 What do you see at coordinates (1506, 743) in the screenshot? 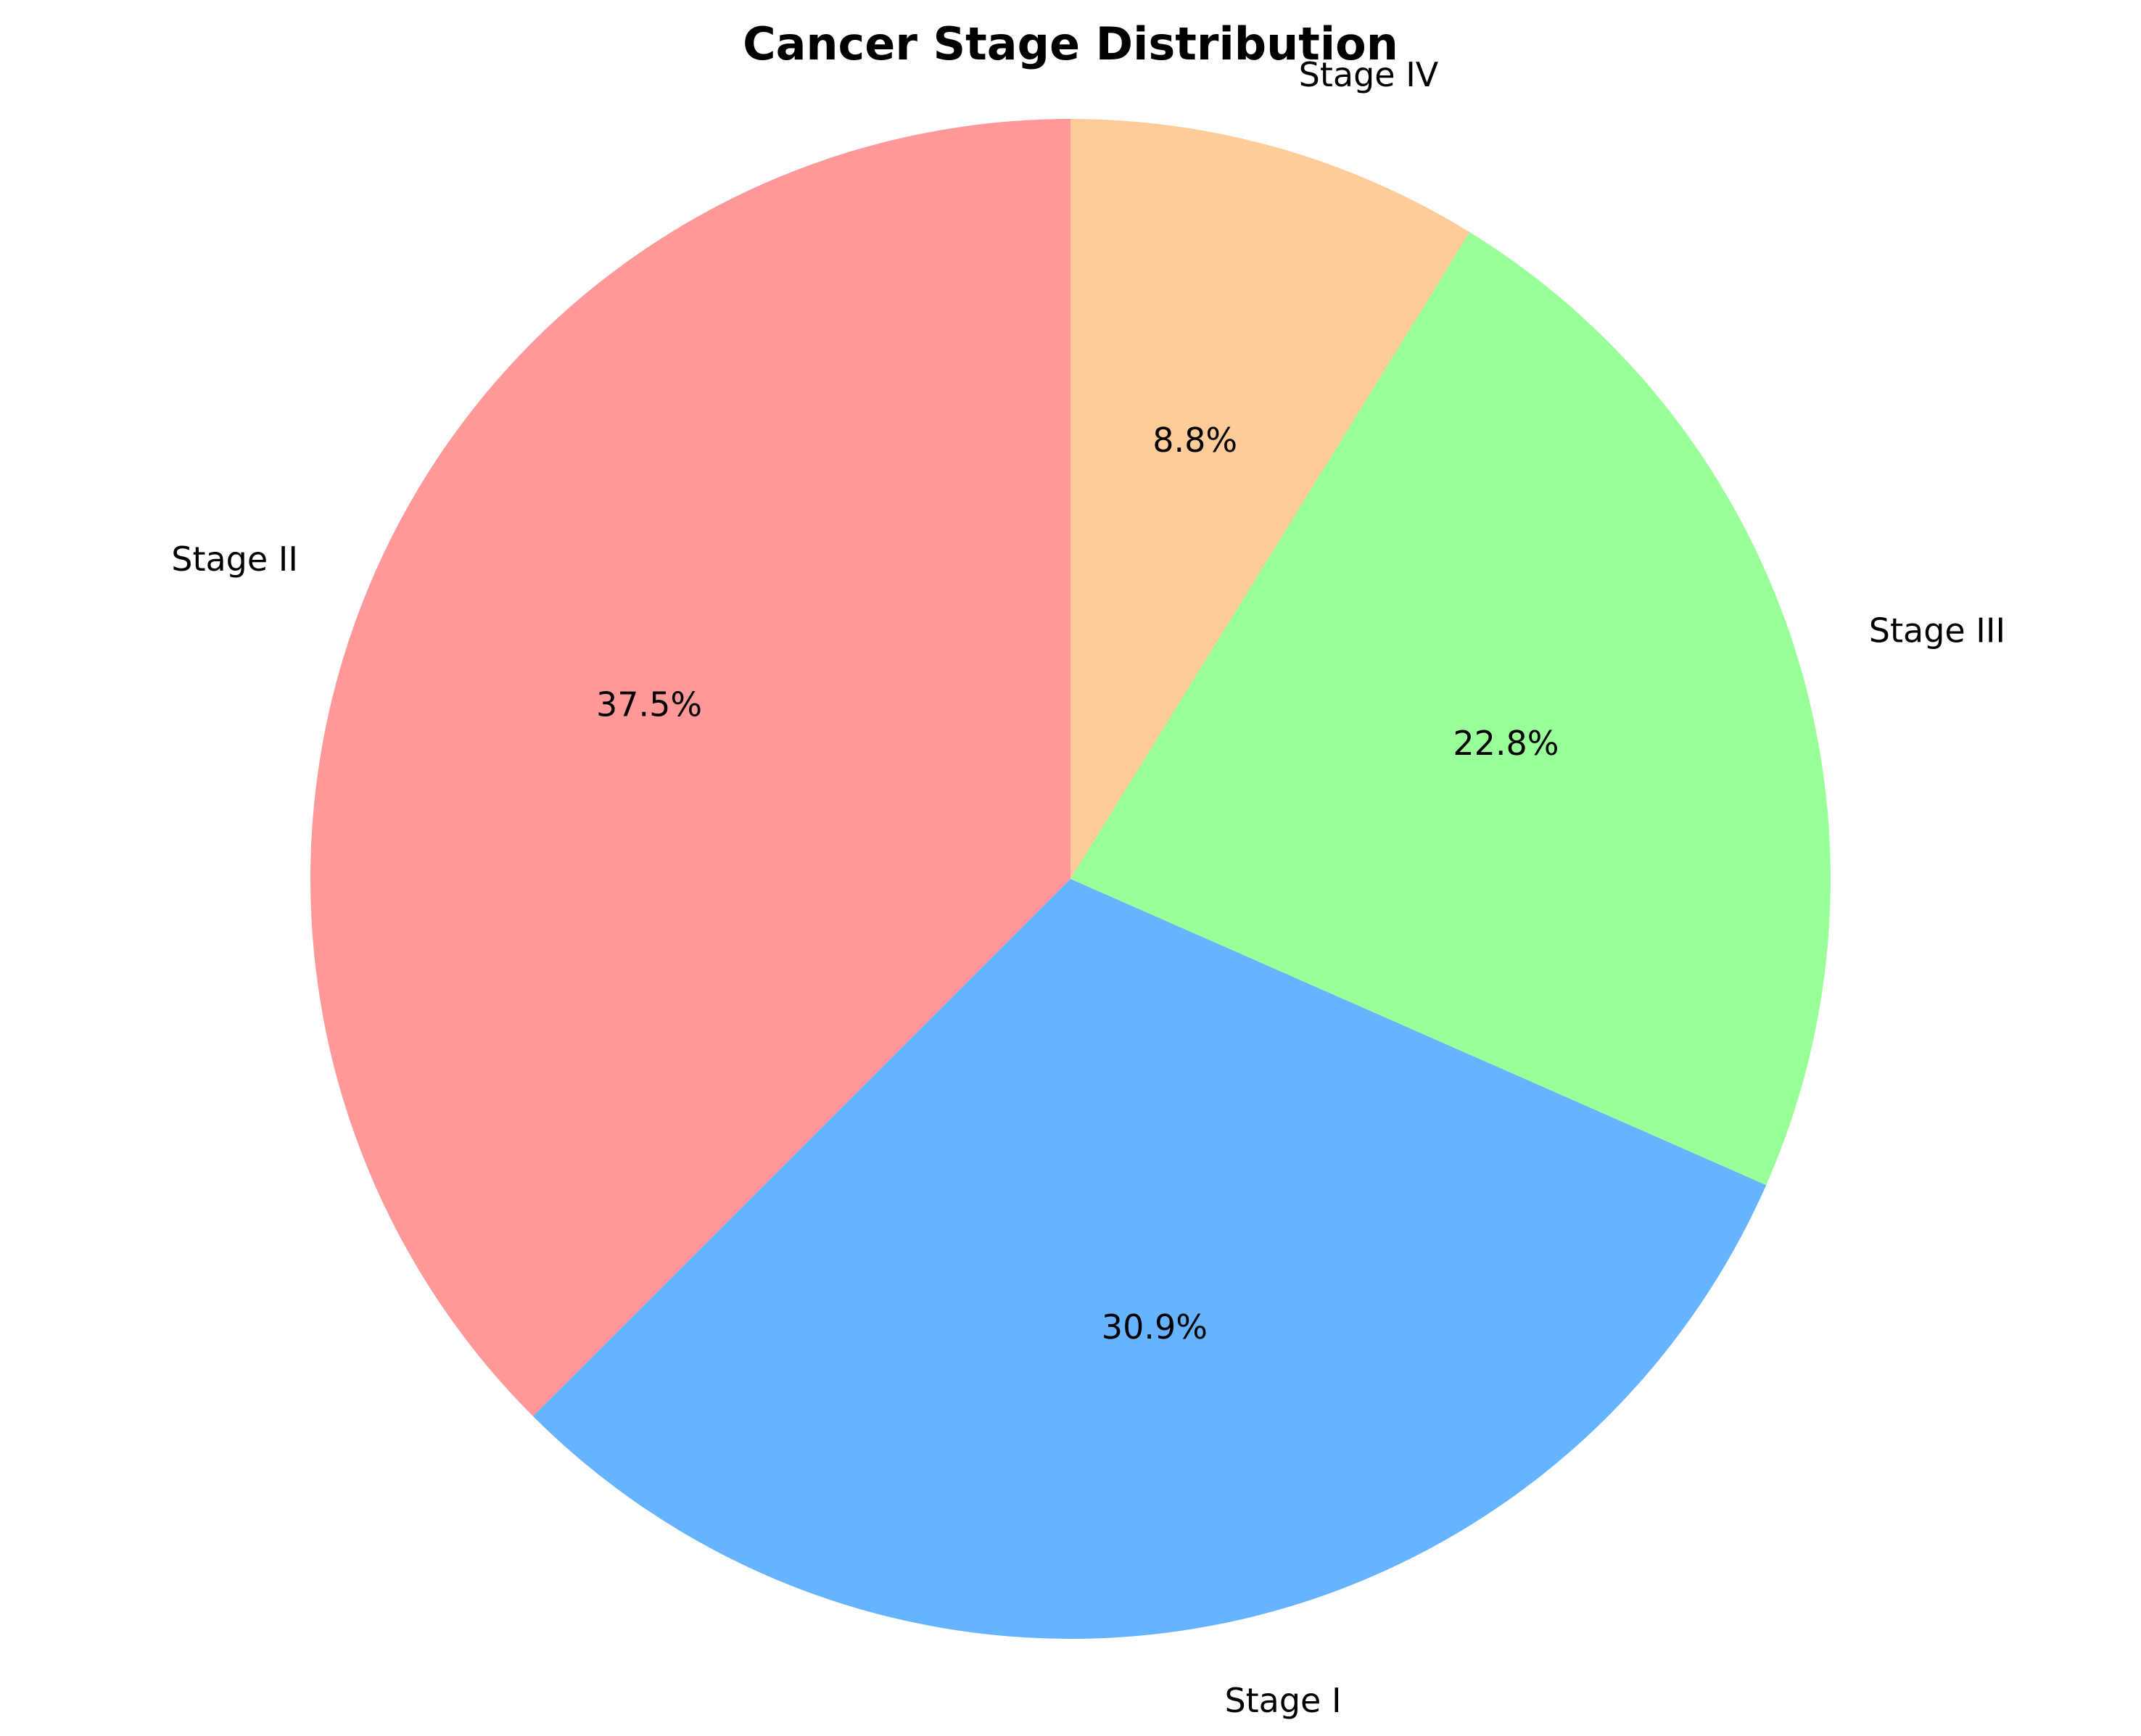
I see `pct-label-stage-iii: 22.8%` at bounding box center [1506, 743].